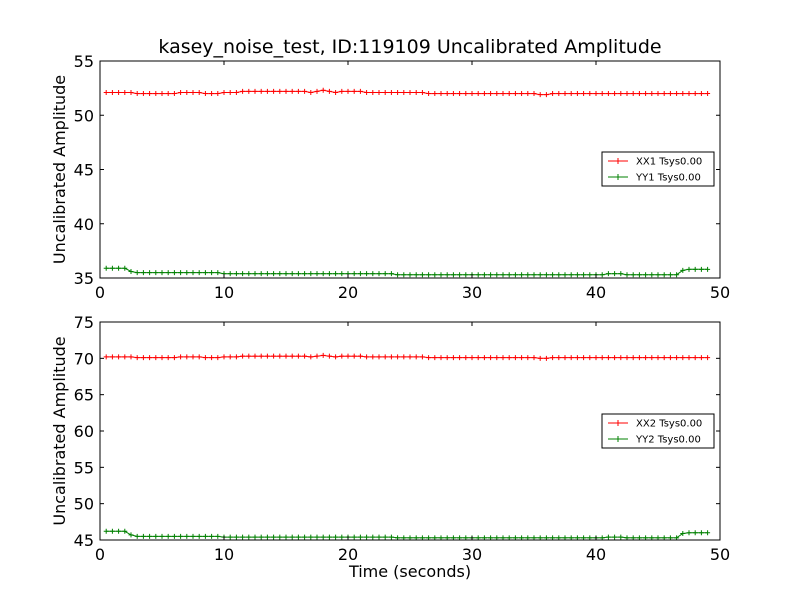 The width and height of the screenshot is (800, 600). What do you see at coordinates (84, 61) in the screenshot?
I see `y-tick-label: 55` at bounding box center [84, 61].